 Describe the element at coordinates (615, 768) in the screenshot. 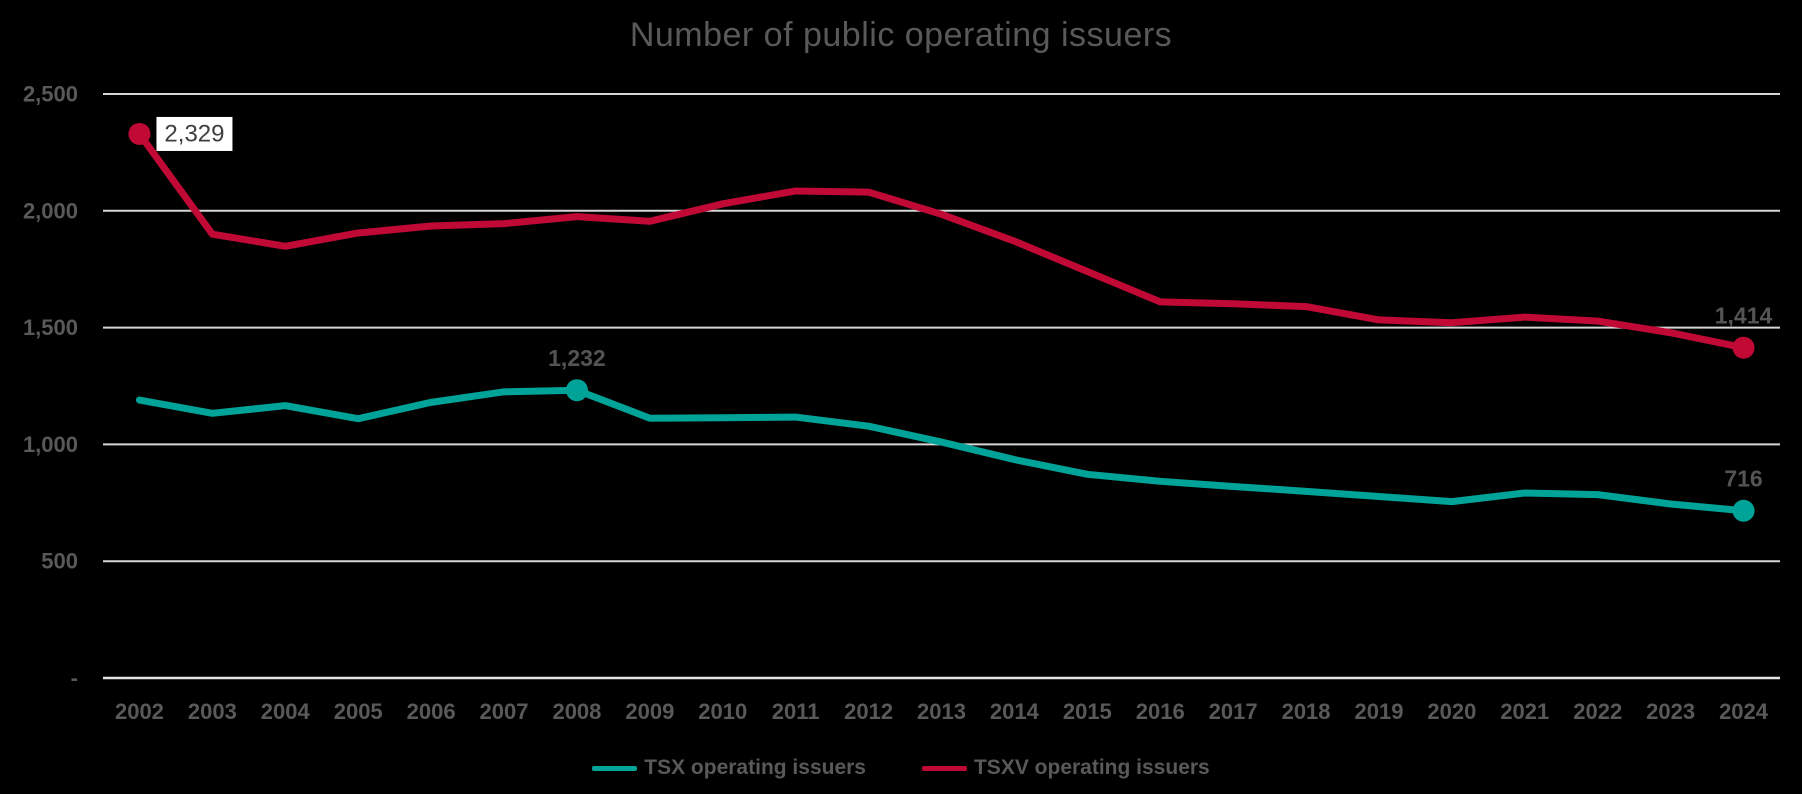

I see `tsx-line-swatch-icon` at that location.